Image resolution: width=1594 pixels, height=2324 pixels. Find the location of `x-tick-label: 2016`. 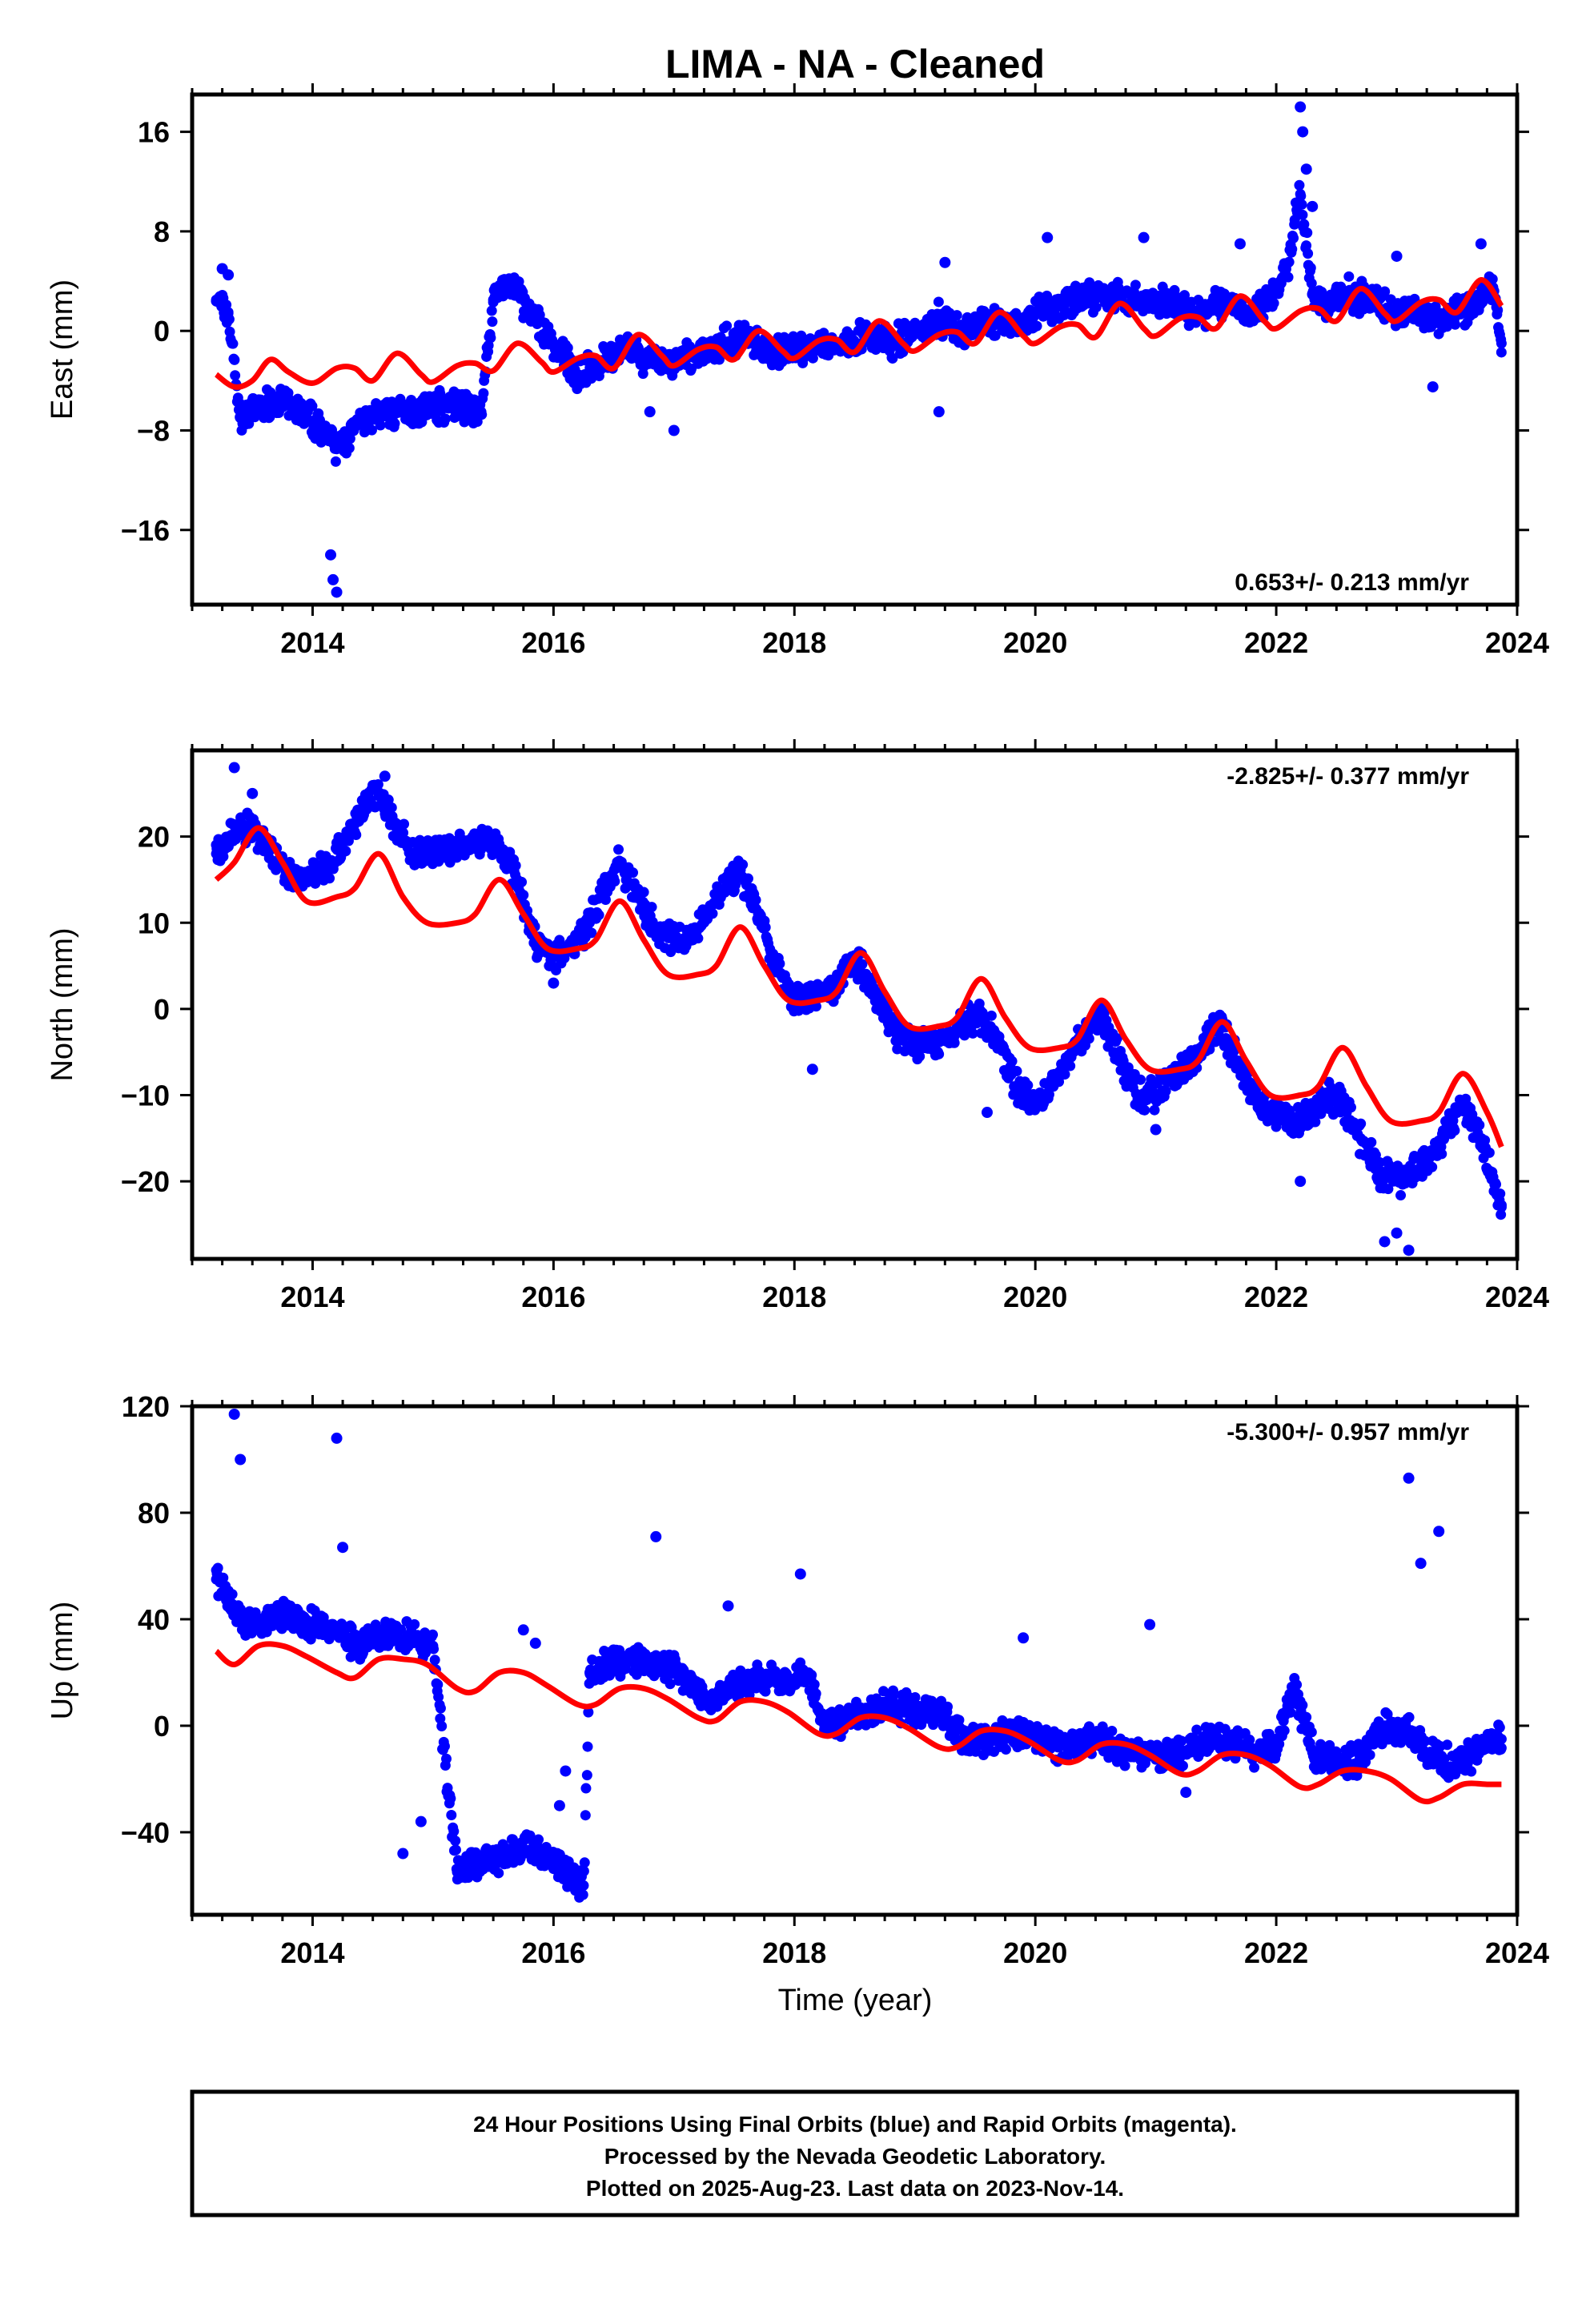

x-tick-label: 2016 is located at coordinates (553, 1297).